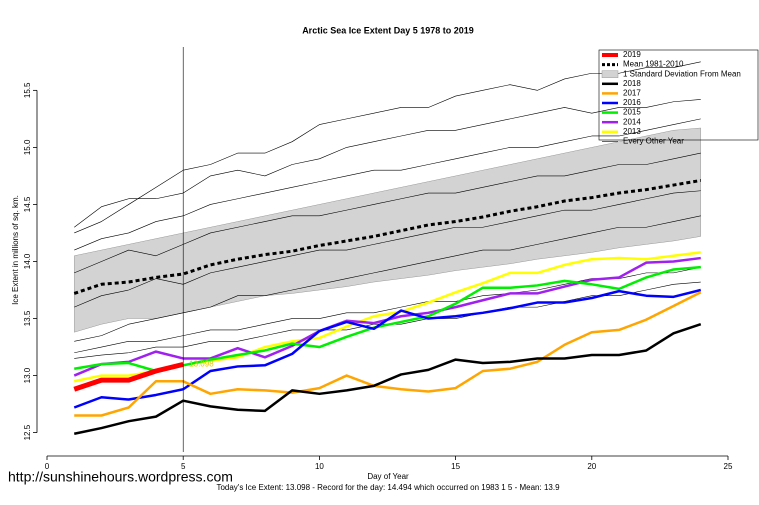  Describe the element at coordinates (27, 204) in the screenshot. I see `y-tick-label: 14.5` at that location.